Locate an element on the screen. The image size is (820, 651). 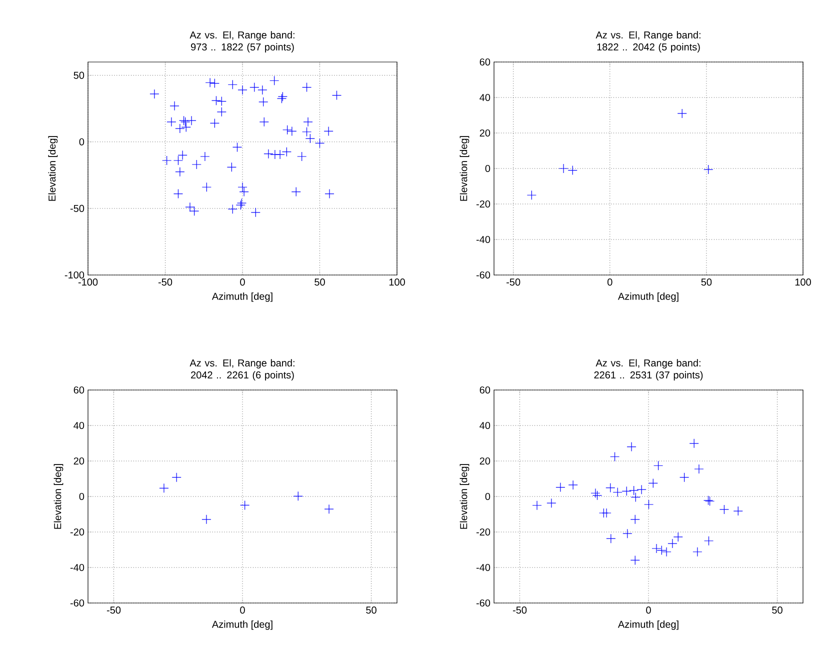
y-tick-label: -50 is located at coordinates (77, 208).